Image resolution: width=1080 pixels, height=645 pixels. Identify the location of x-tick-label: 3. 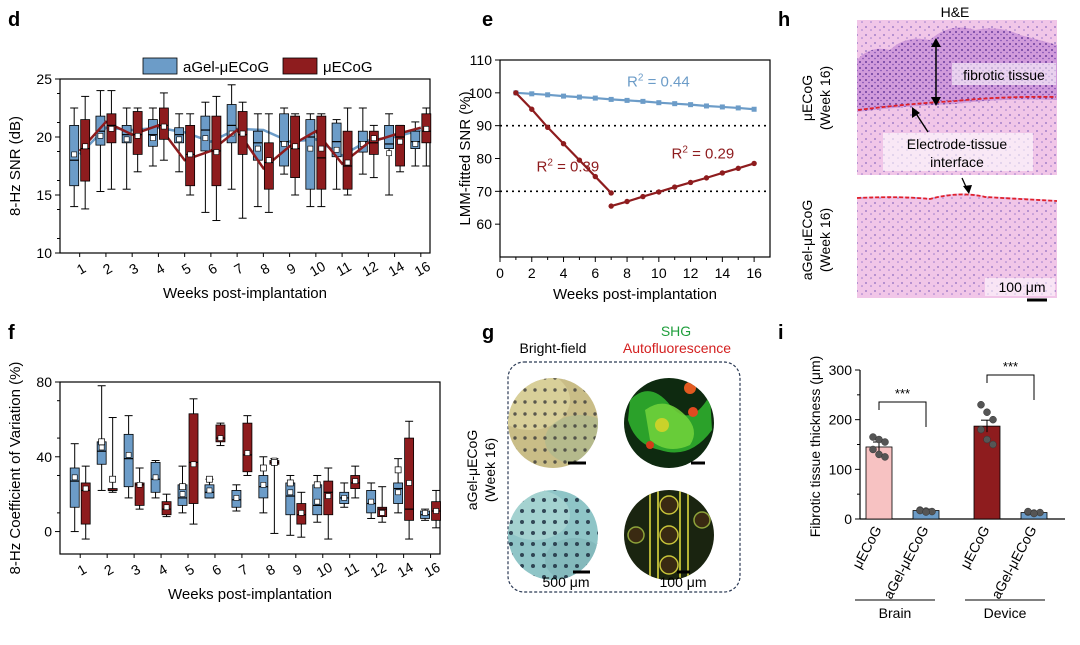
(135, 570).